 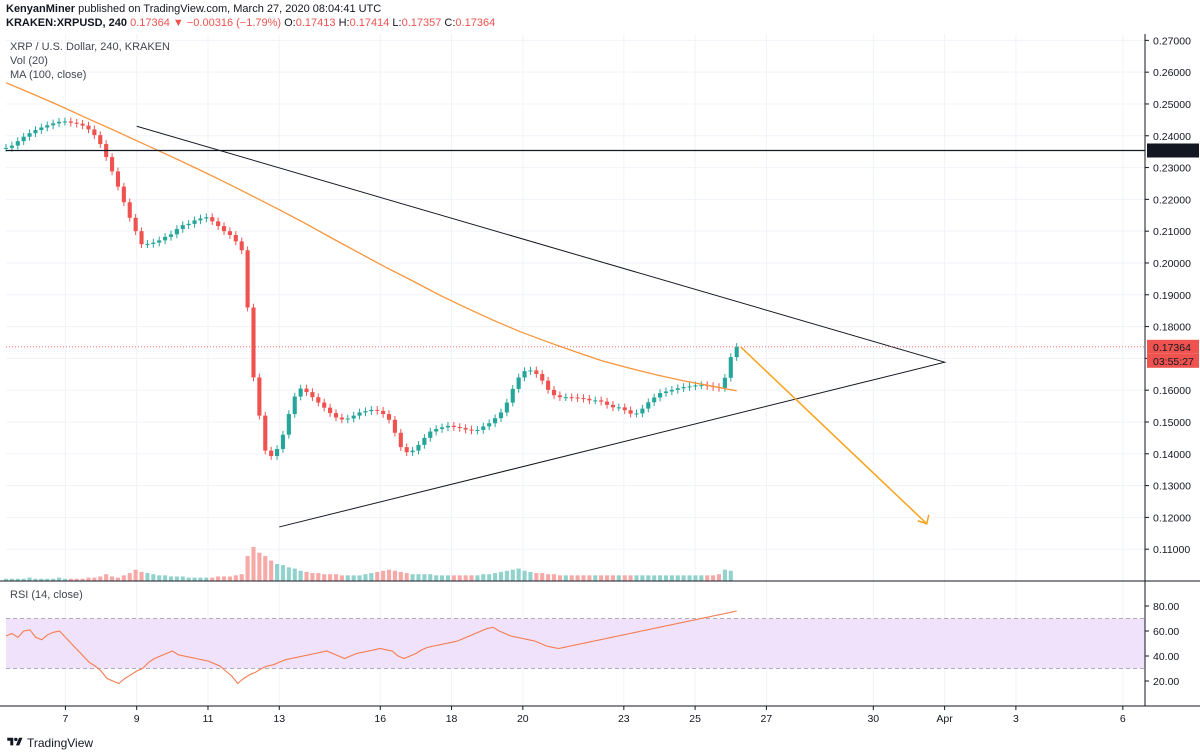 I want to click on legend-ma: MA (100, close), so click(x=48, y=75).